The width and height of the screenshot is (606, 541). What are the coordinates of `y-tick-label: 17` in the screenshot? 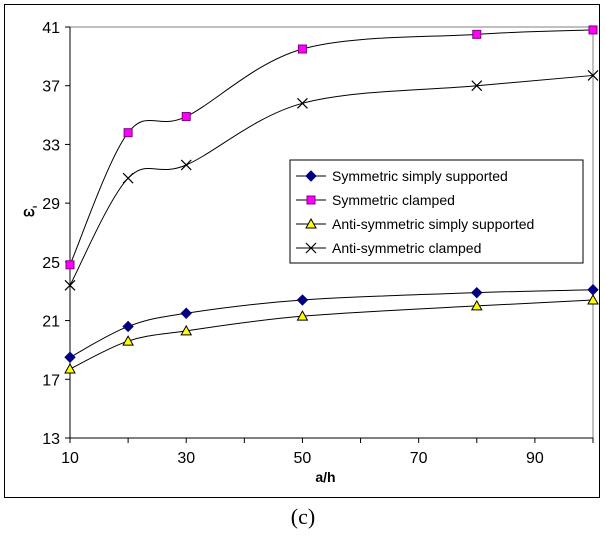 It's located at (51, 380).